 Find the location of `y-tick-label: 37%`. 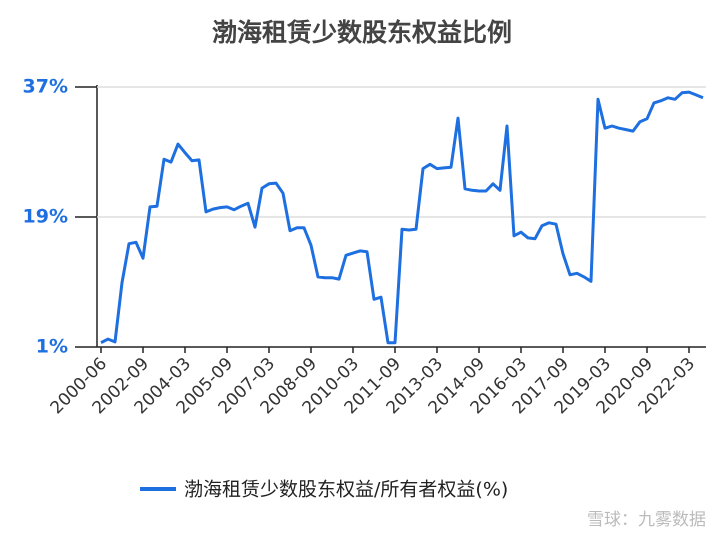

y-tick-label: 37% is located at coordinates (45, 87).